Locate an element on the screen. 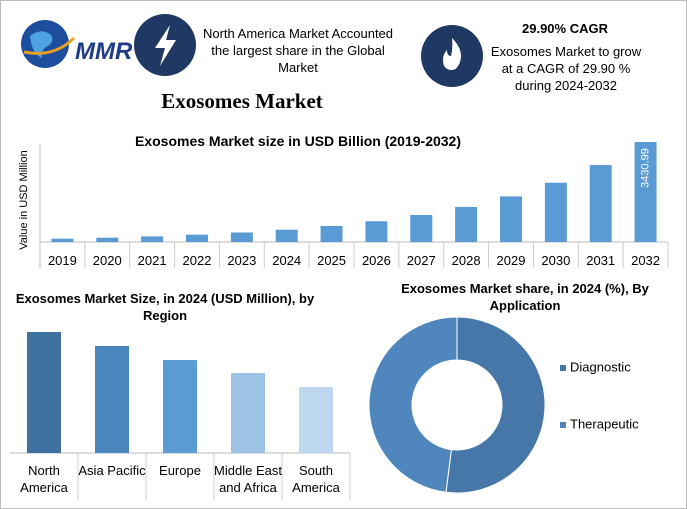 Image resolution: width=687 pixels, height=509 pixels. x-tick-label: 2026 is located at coordinates (376, 260).